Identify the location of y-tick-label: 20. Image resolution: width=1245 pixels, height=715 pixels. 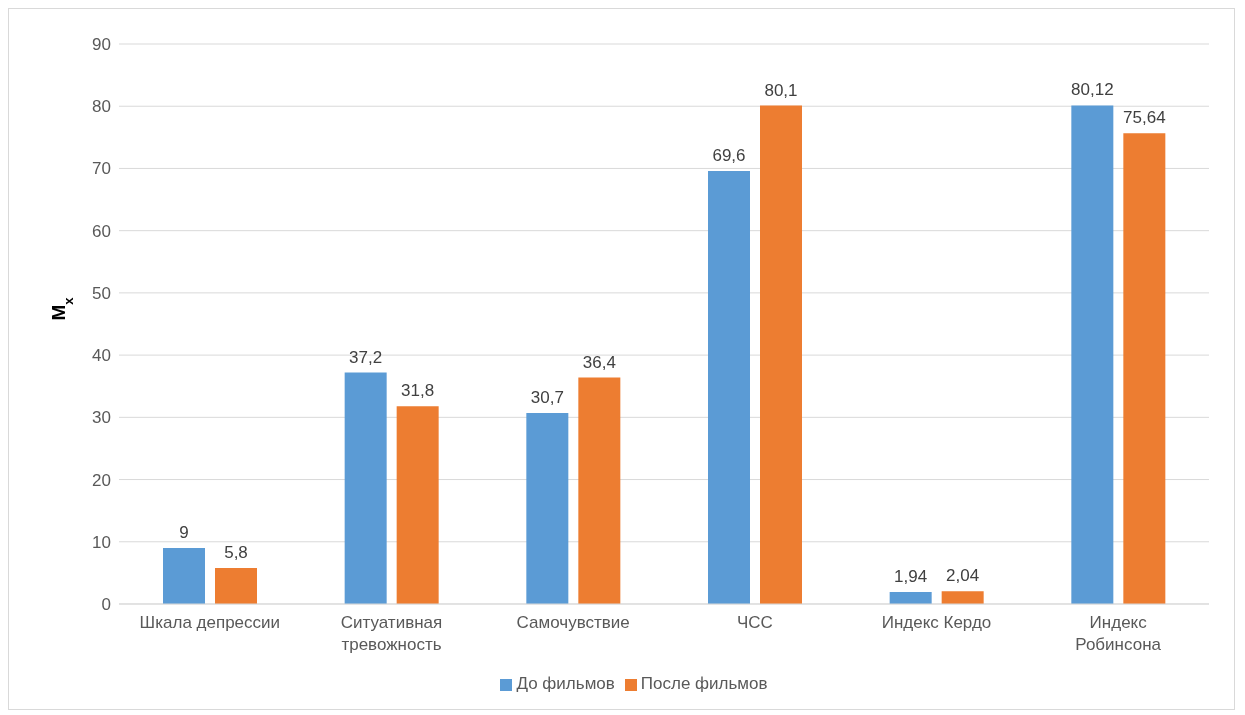
(101, 480).